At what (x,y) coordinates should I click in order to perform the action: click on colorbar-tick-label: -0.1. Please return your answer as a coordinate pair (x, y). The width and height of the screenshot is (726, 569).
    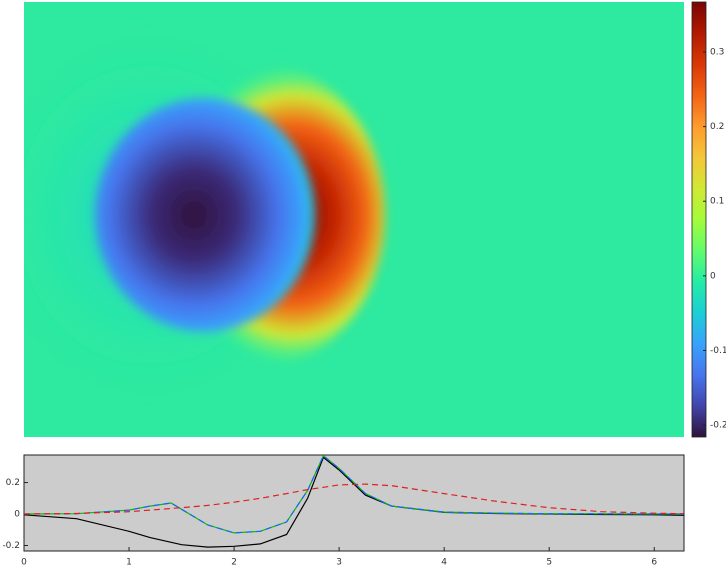
    Looking at the image, I should click on (718, 351).